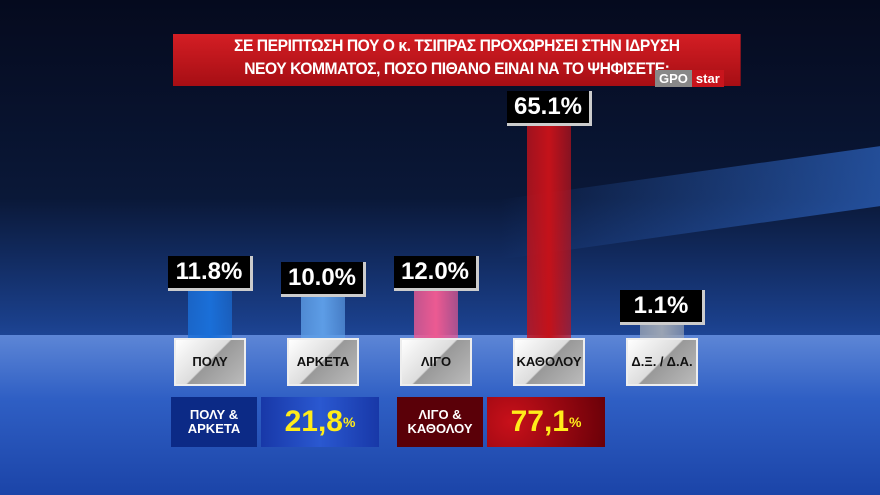 Image resolution: width=880 pixels, height=495 pixels. What do you see at coordinates (707, 78) in the screenshot?
I see `star-logo: star` at bounding box center [707, 78].